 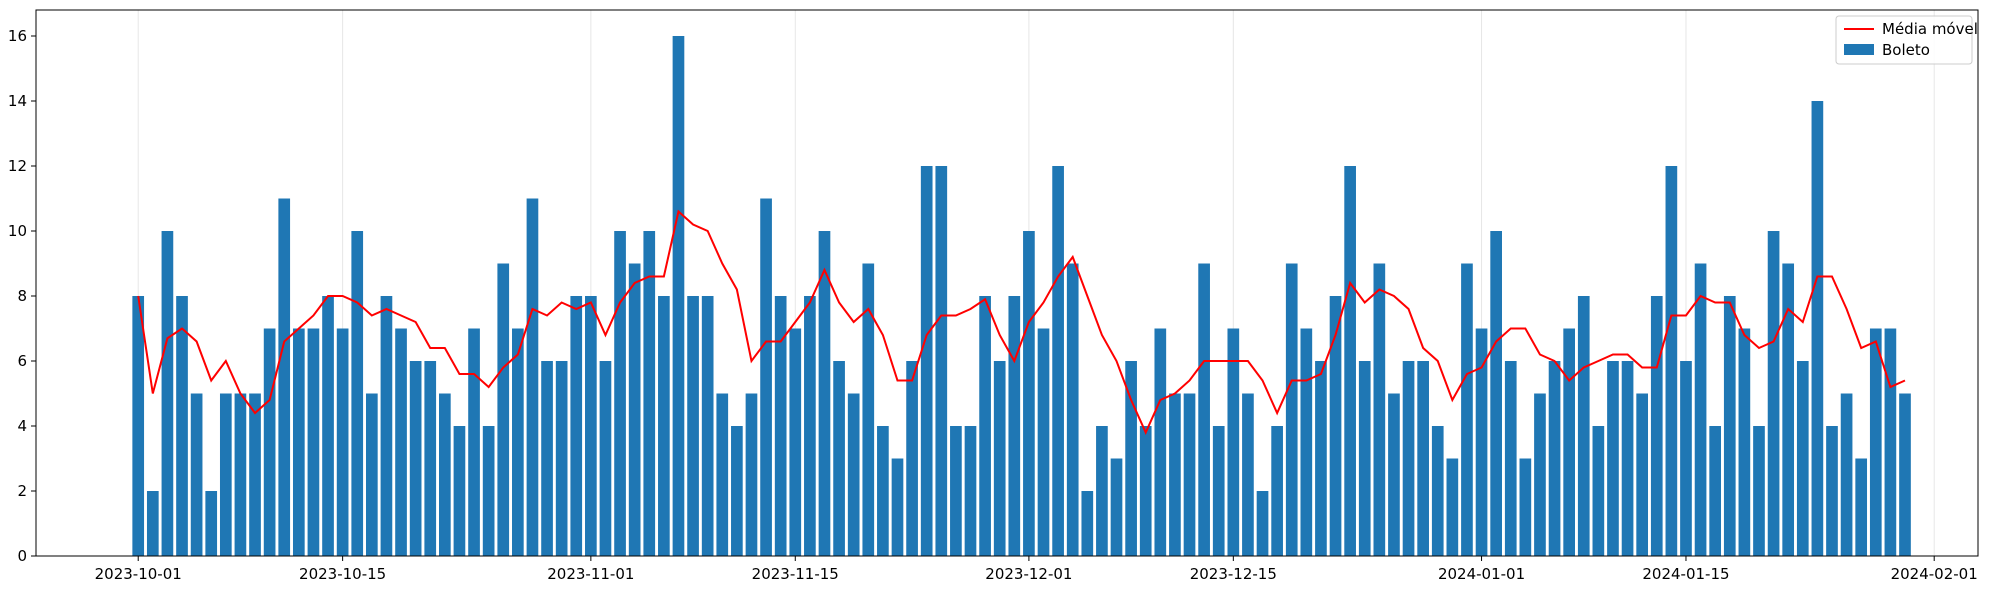 What do you see at coordinates (22, 296) in the screenshot?
I see `y-axis: 0 2 4 6 8 10 12 14 16` at bounding box center [22, 296].